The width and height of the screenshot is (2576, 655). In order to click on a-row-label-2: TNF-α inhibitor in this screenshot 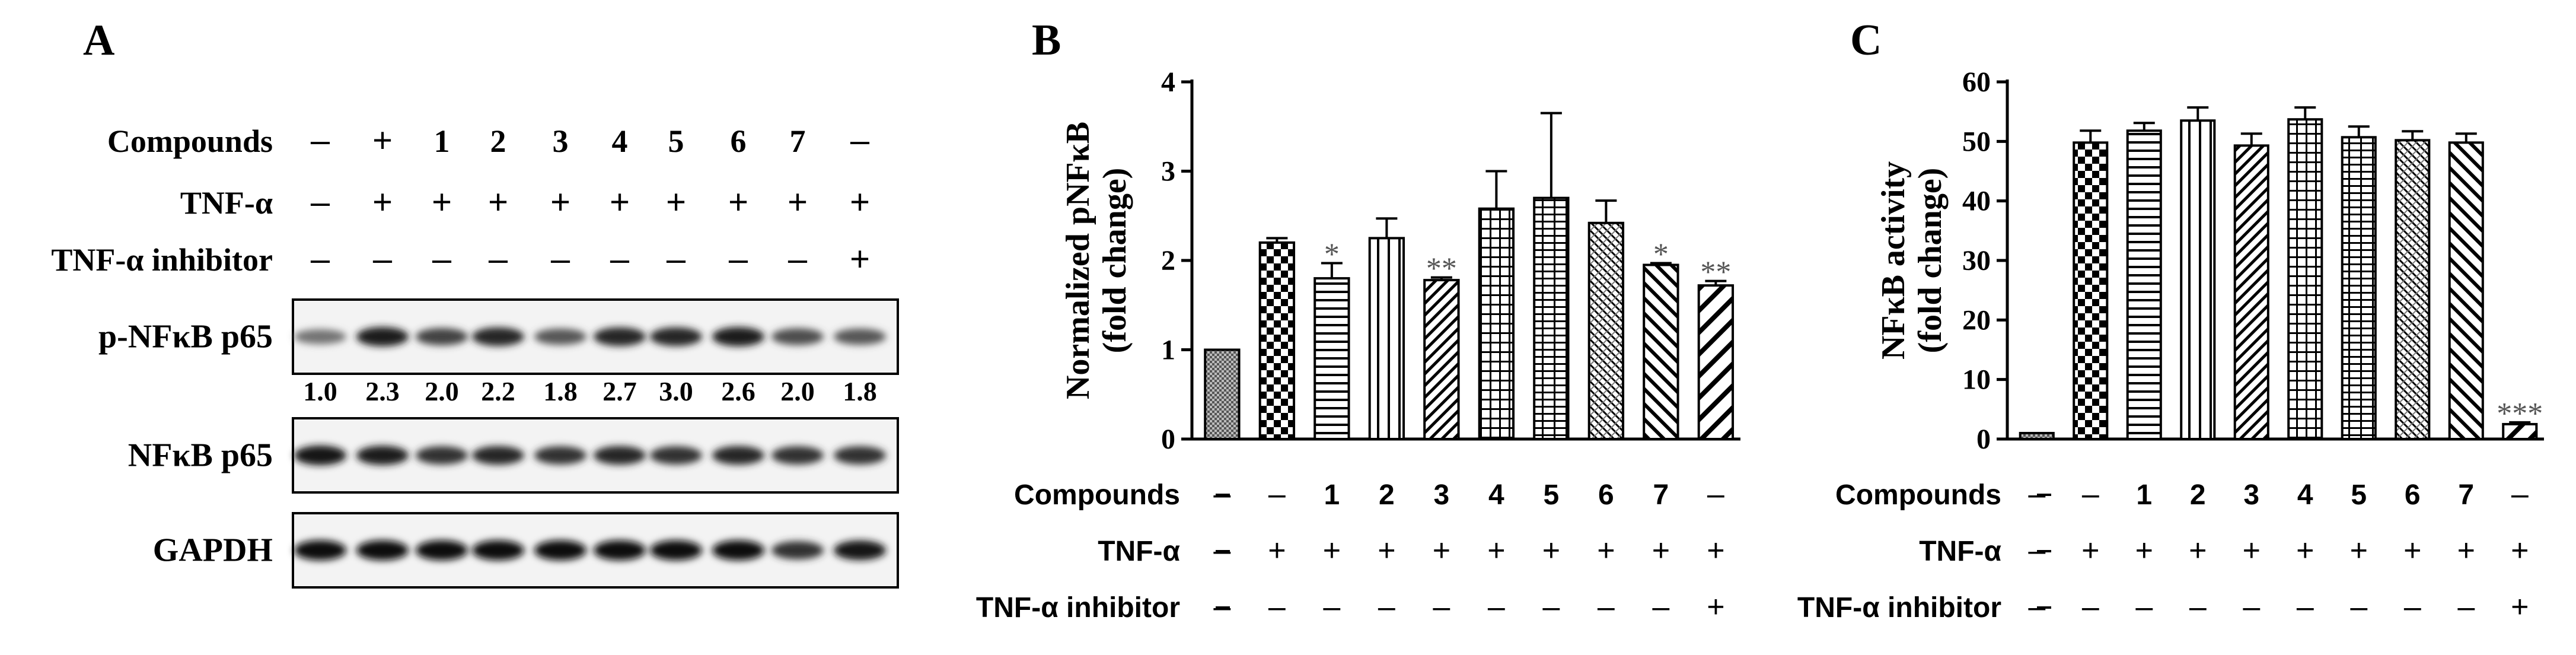, I will do `click(162, 260)`.